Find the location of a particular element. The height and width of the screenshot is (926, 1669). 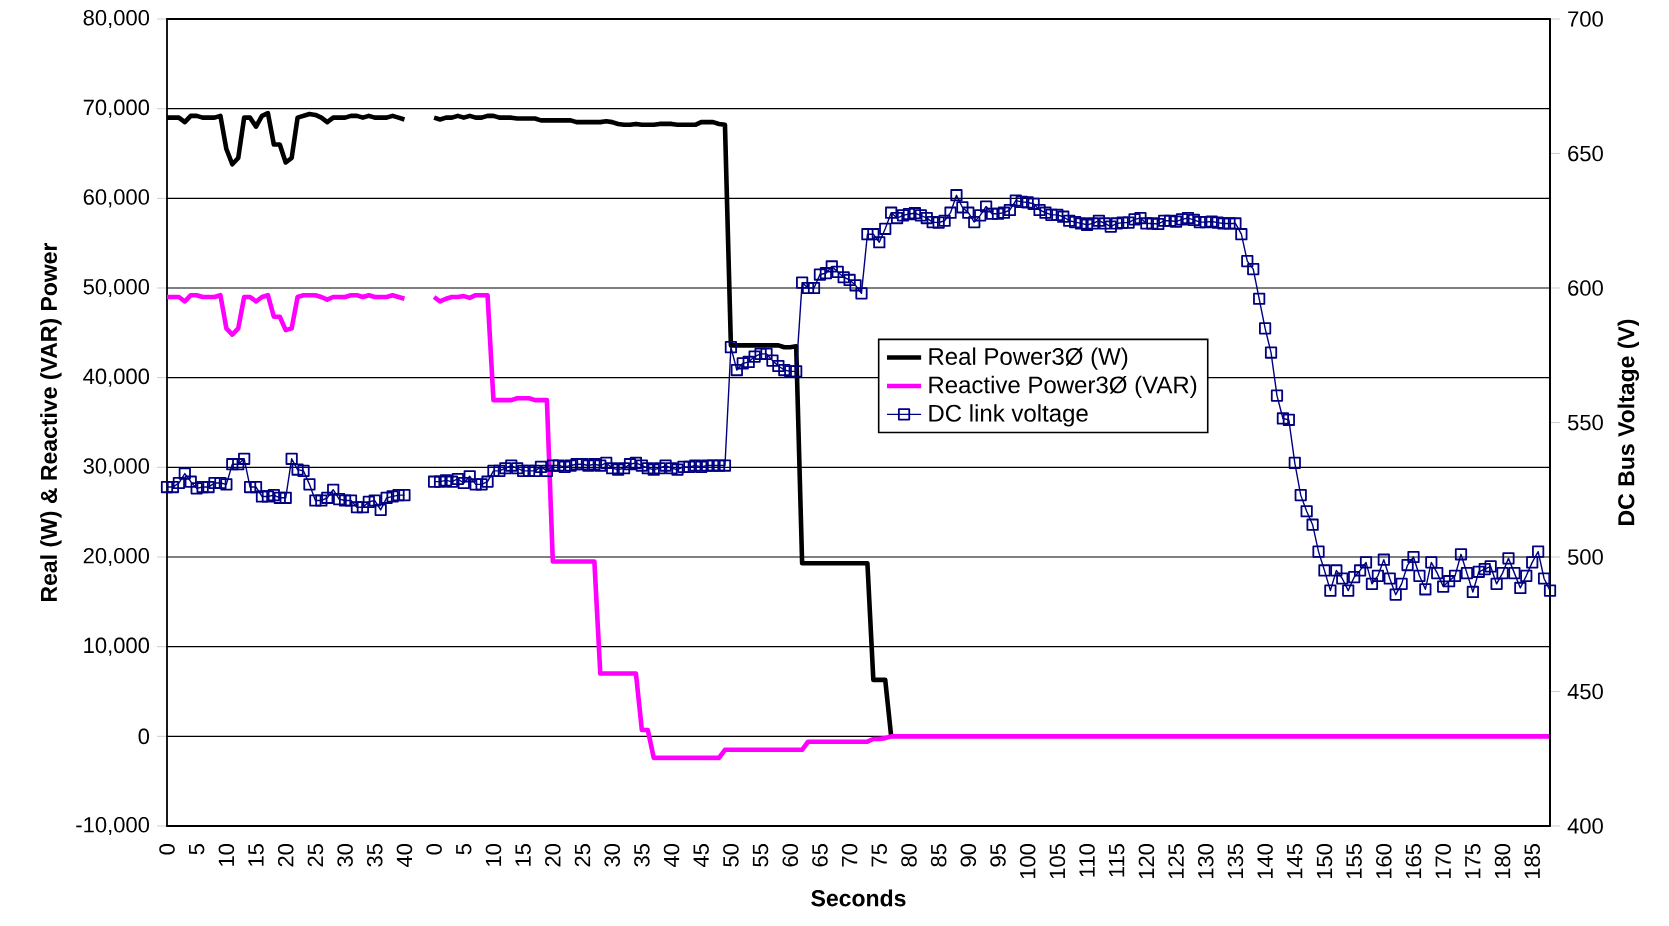

y2-tick-label: 450 is located at coordinates (1585, 691).